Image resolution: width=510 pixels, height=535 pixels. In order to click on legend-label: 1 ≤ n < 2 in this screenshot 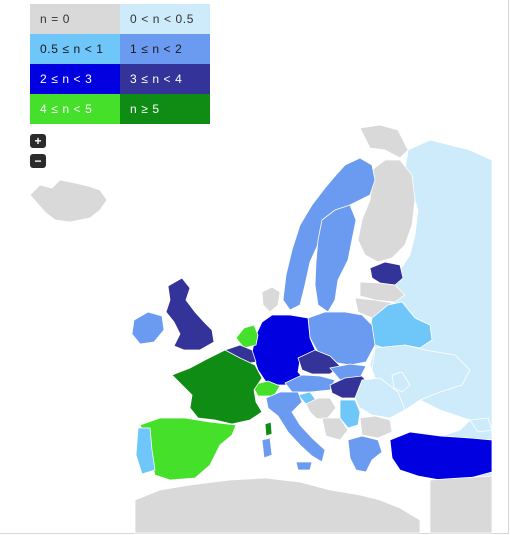, I will do `click(156, 49)`.